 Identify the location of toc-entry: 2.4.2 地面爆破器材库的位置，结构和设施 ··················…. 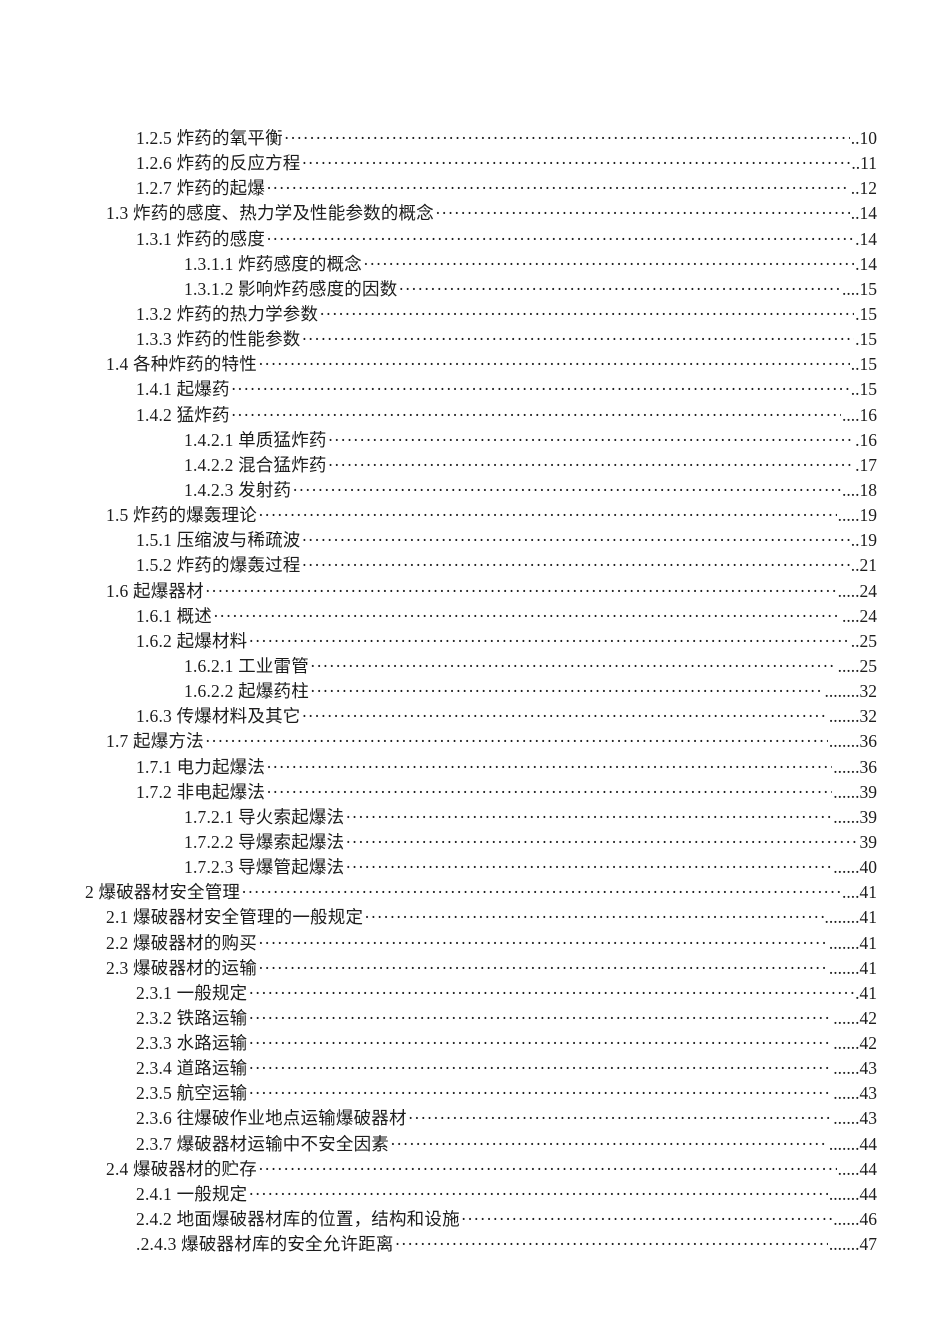
(438, 1219).